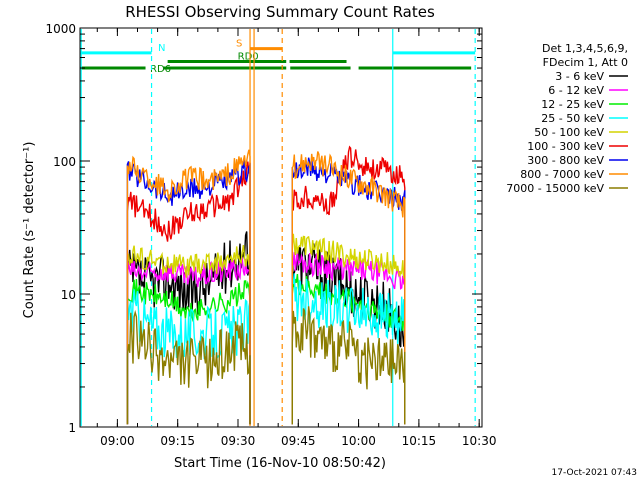 The image size is (640, 480). What do you see at coordinates (117, 441) in the screenshot?
I see `x-tick-label: 09:00` at bounding box center [117, 441].